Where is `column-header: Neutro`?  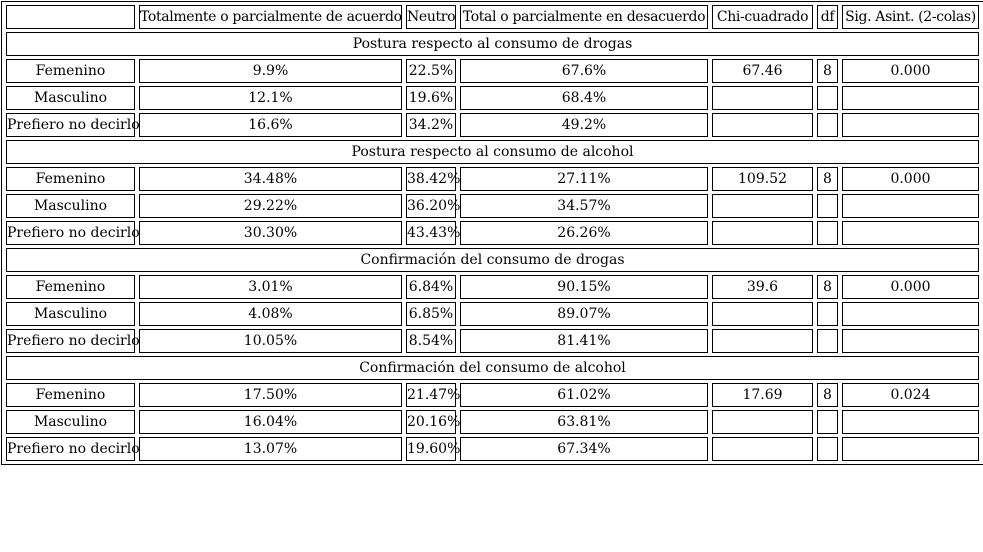
column-header: Neutro is located at coordinates (431, 17).